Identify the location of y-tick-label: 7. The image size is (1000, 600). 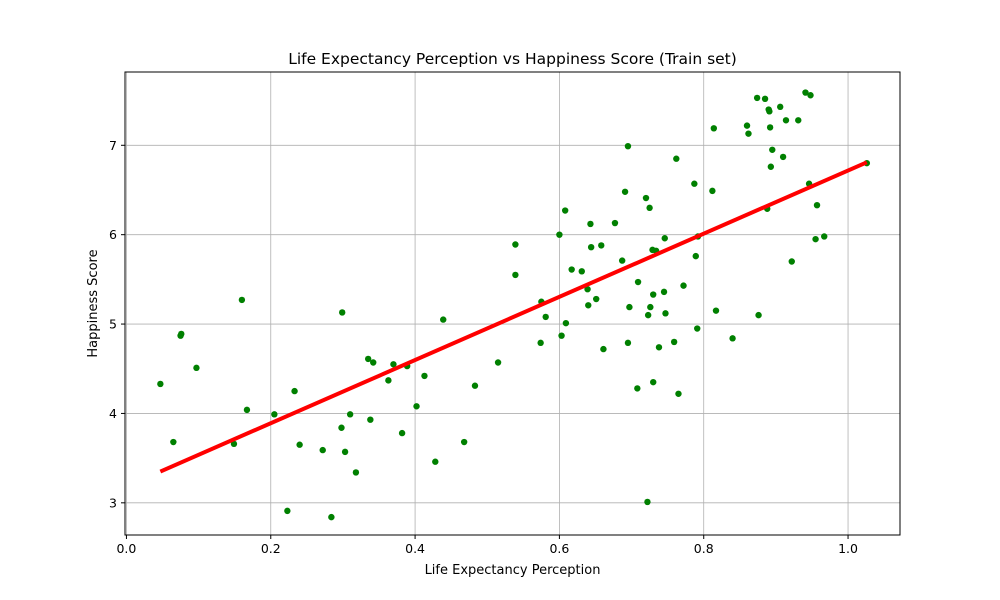
(113, 145).